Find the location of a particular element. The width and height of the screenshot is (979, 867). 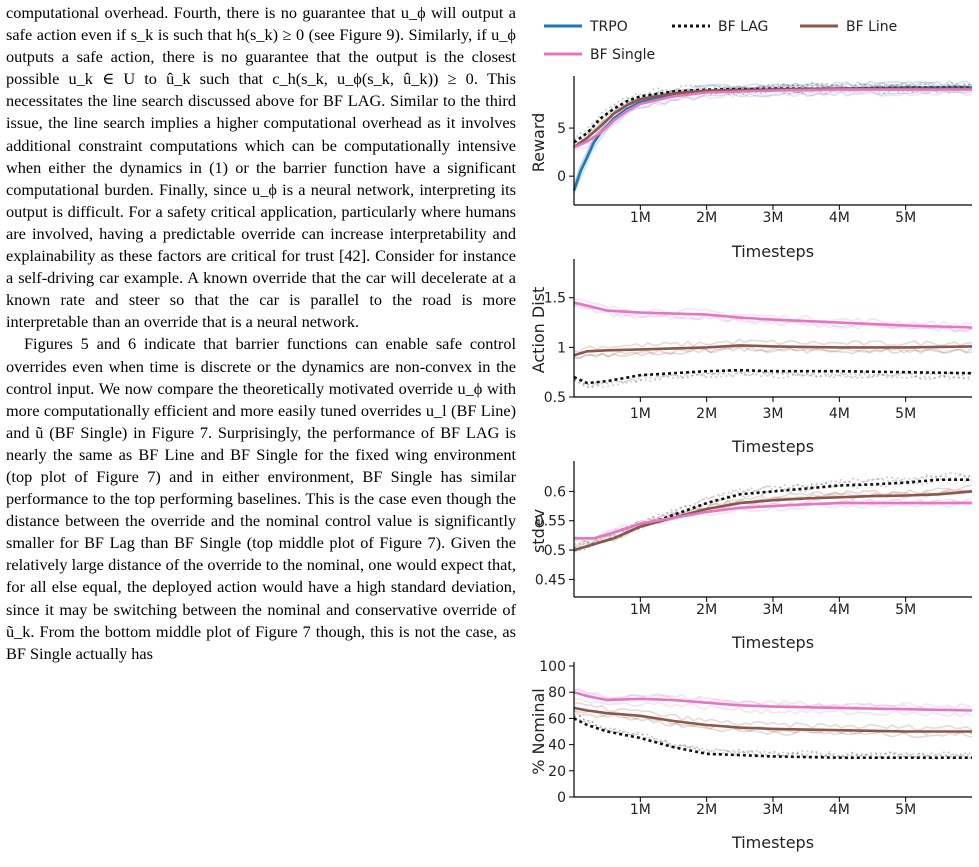

plot-reward: 1M 2M 3M 4M 5M 0 5 Timesteps Reward is located at coordinates (751, 168).